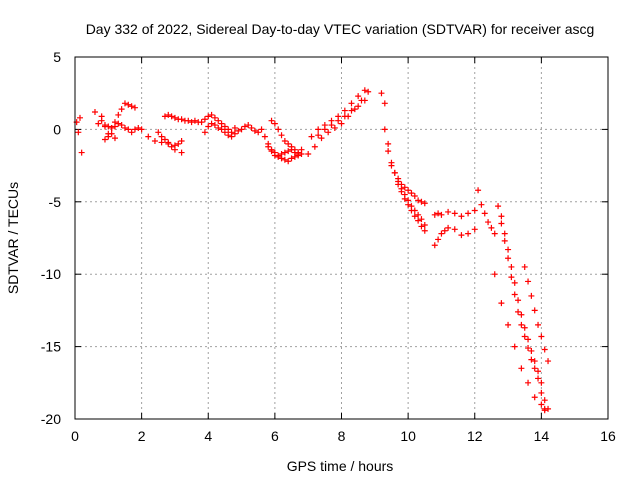 The height and width of the screenshot is (480, 640). I want to click on series-seg-j, so click(250, 129).